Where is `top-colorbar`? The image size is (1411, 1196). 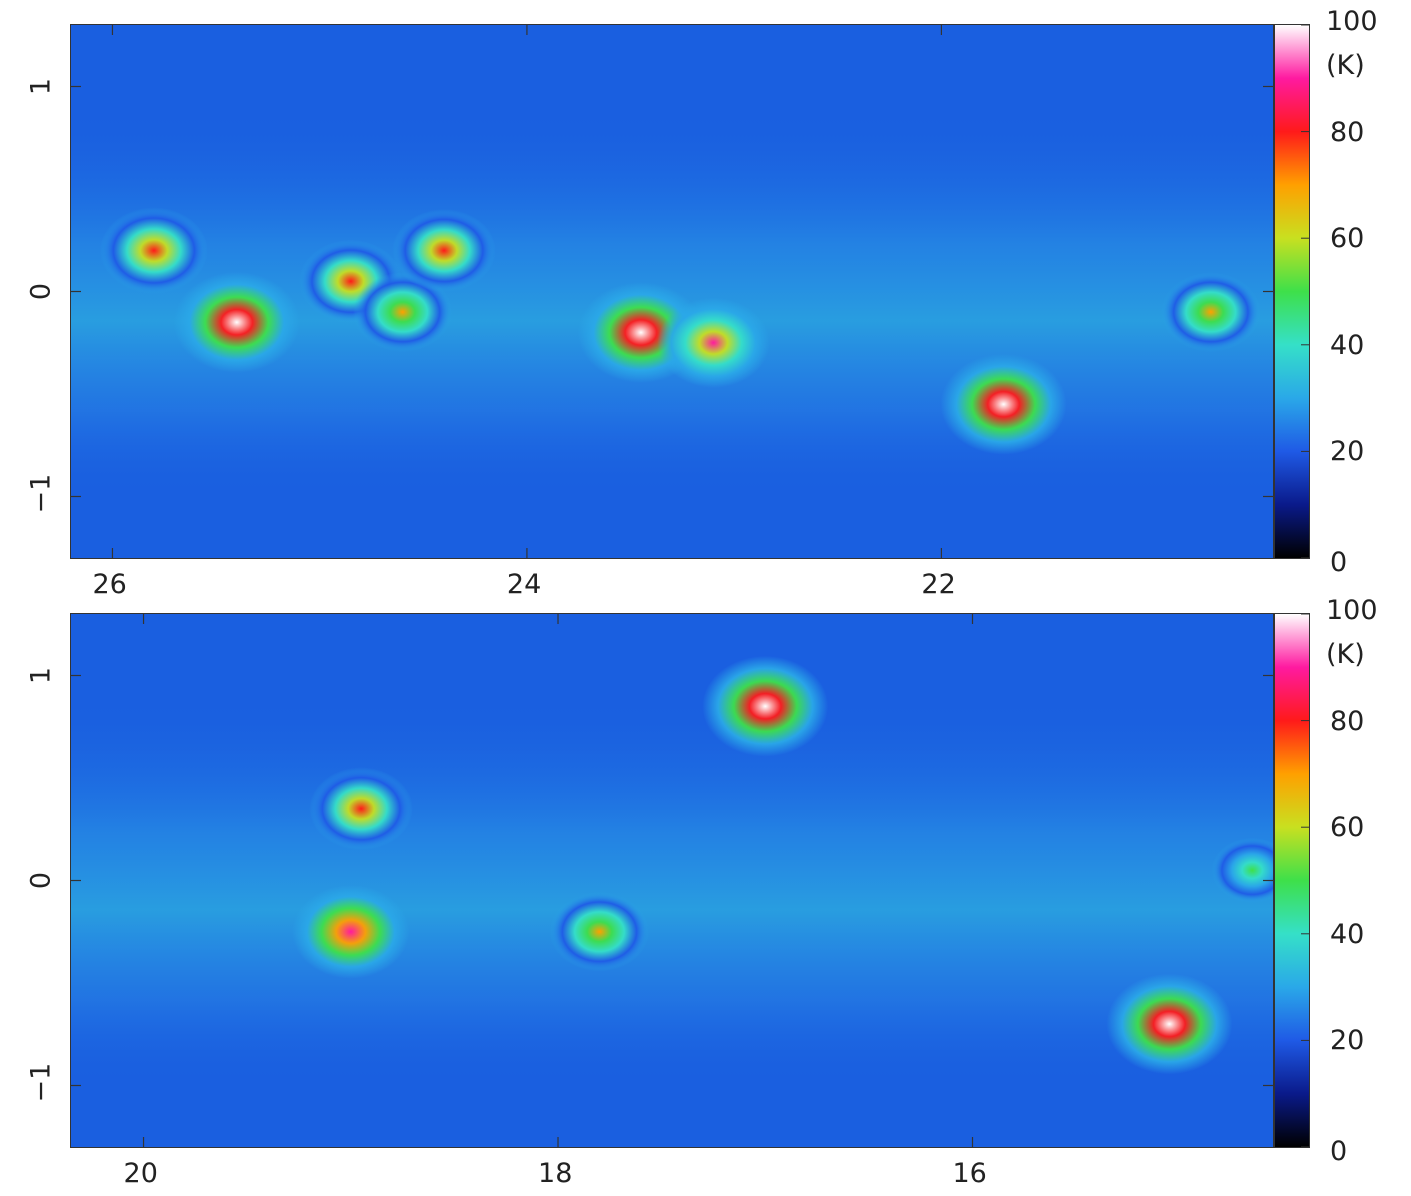
top-colorbar is located at coordinates (1292, 291).